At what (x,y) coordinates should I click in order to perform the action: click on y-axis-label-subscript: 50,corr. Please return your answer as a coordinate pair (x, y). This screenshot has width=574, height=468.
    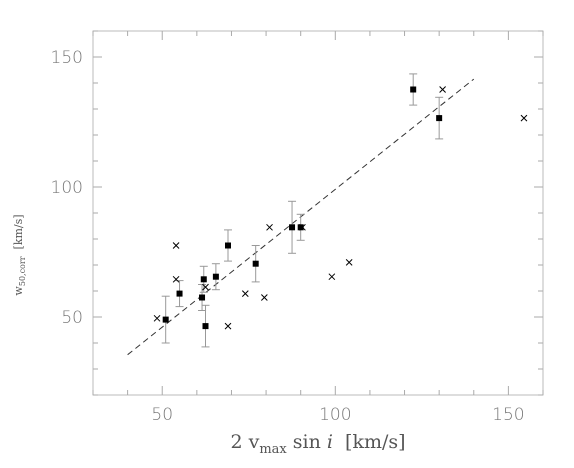
    Looking at the image, I should click on (22, 271).